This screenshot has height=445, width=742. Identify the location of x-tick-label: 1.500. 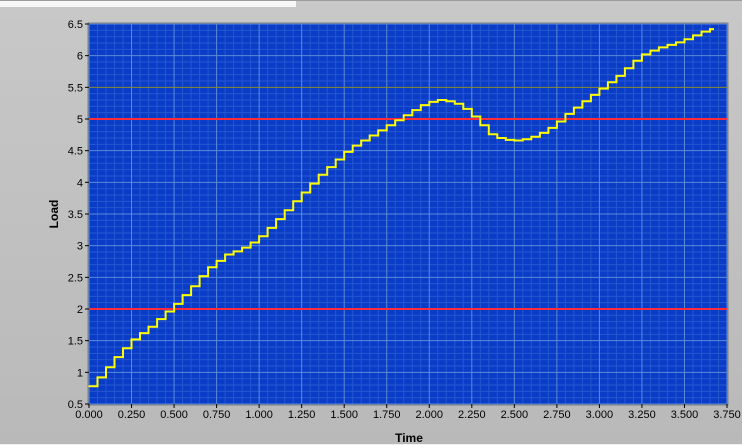
(344, 415).